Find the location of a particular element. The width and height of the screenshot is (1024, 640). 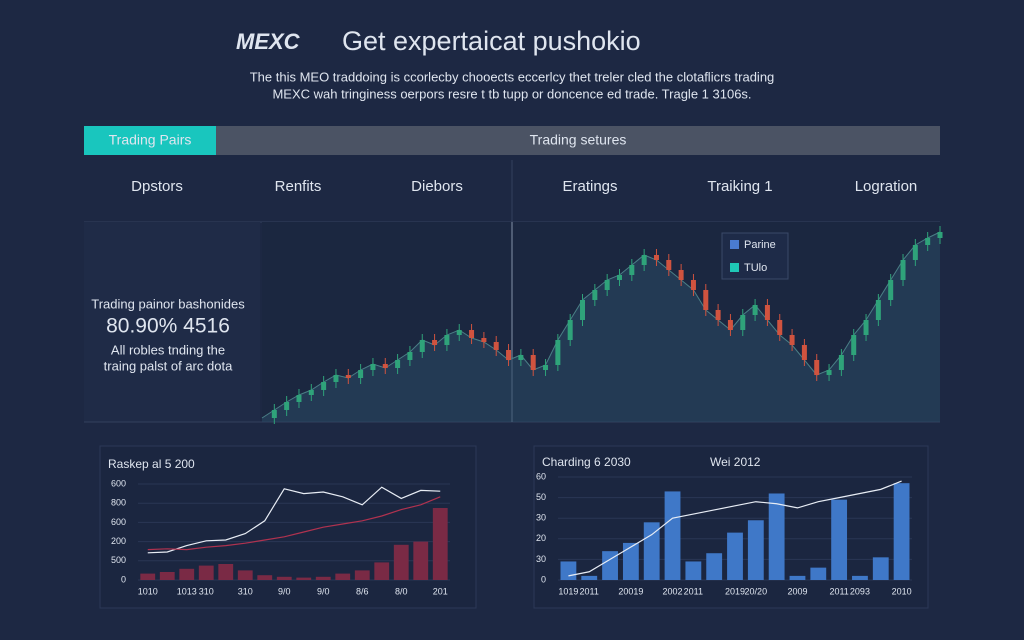

logo: MEXC is located at coordinates (268, 41).